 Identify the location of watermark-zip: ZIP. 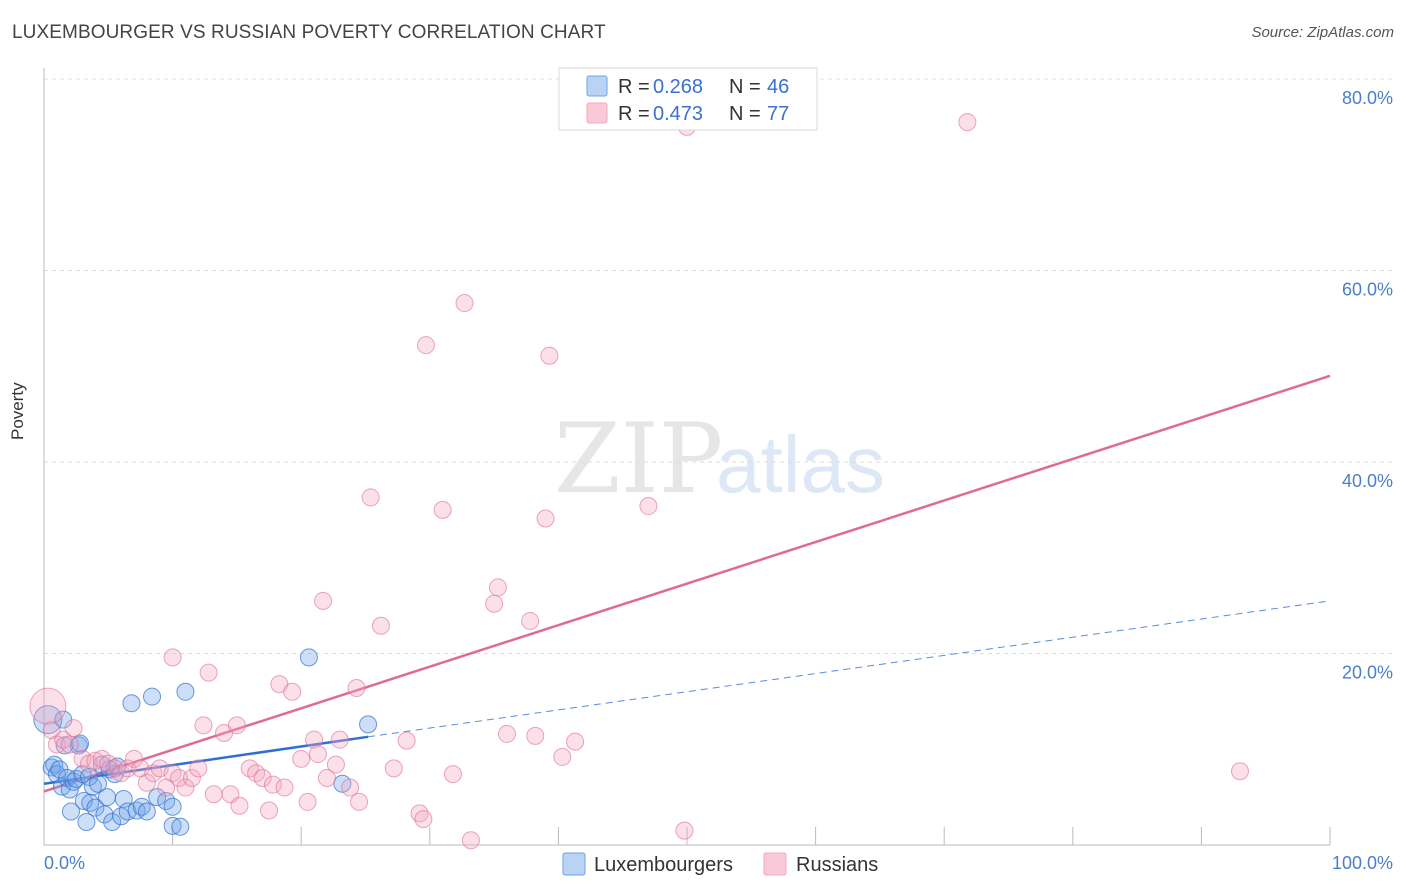
(638, 459).